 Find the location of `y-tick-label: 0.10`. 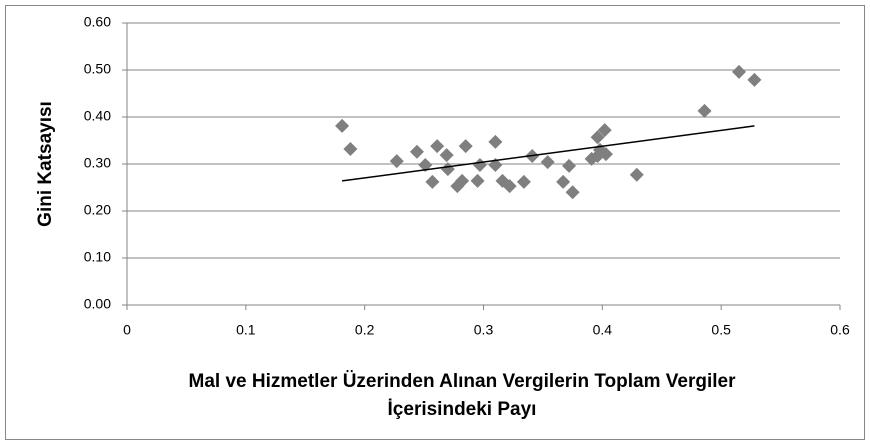

y-tick-label: 0.10 is located at coordinates (97, 257).